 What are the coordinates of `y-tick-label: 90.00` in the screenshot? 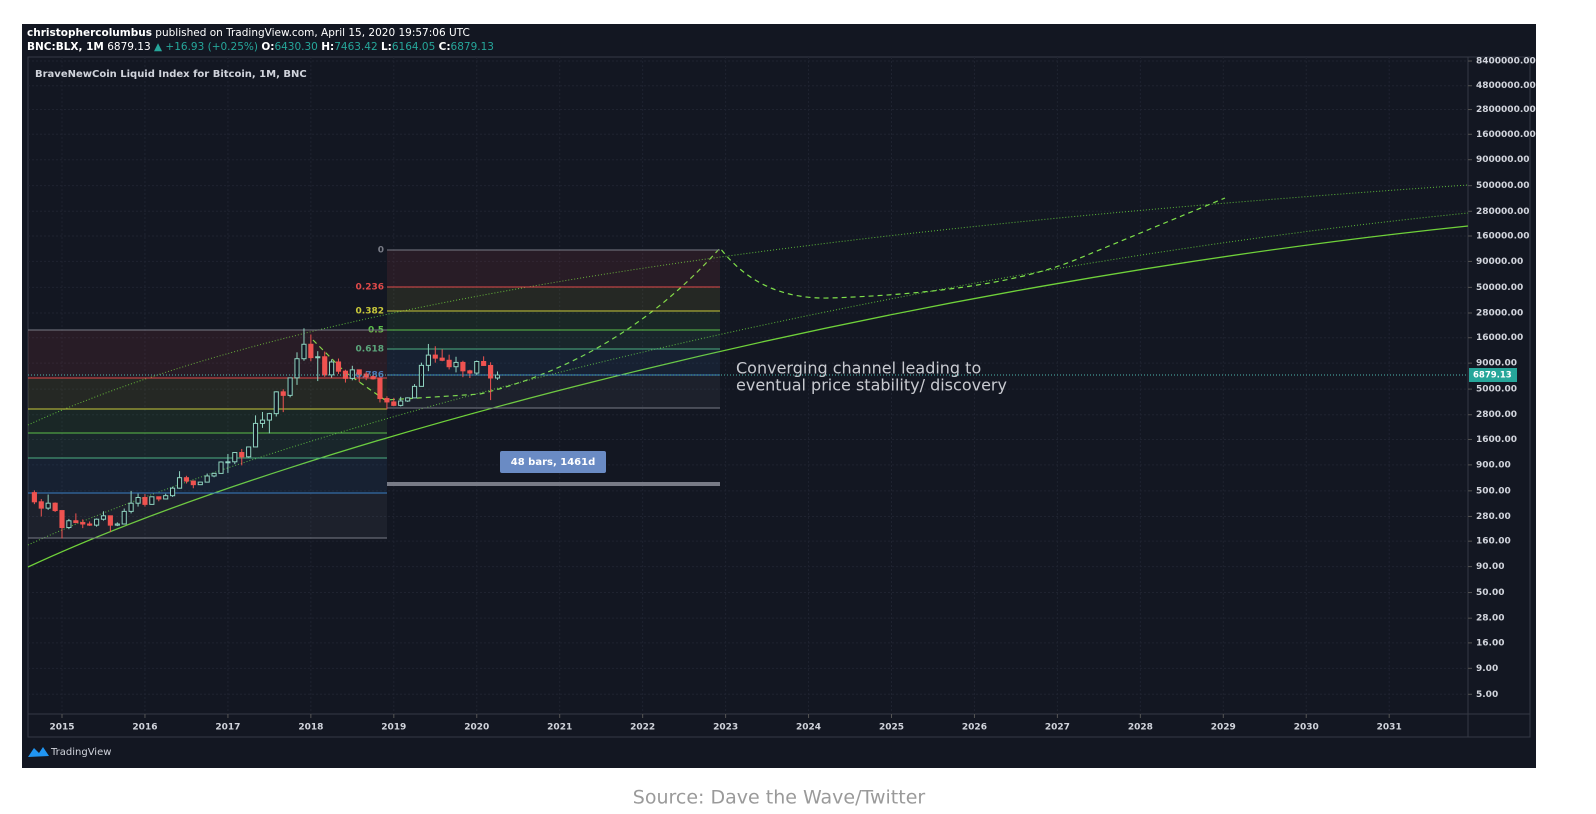 It's located at (1490, 567).